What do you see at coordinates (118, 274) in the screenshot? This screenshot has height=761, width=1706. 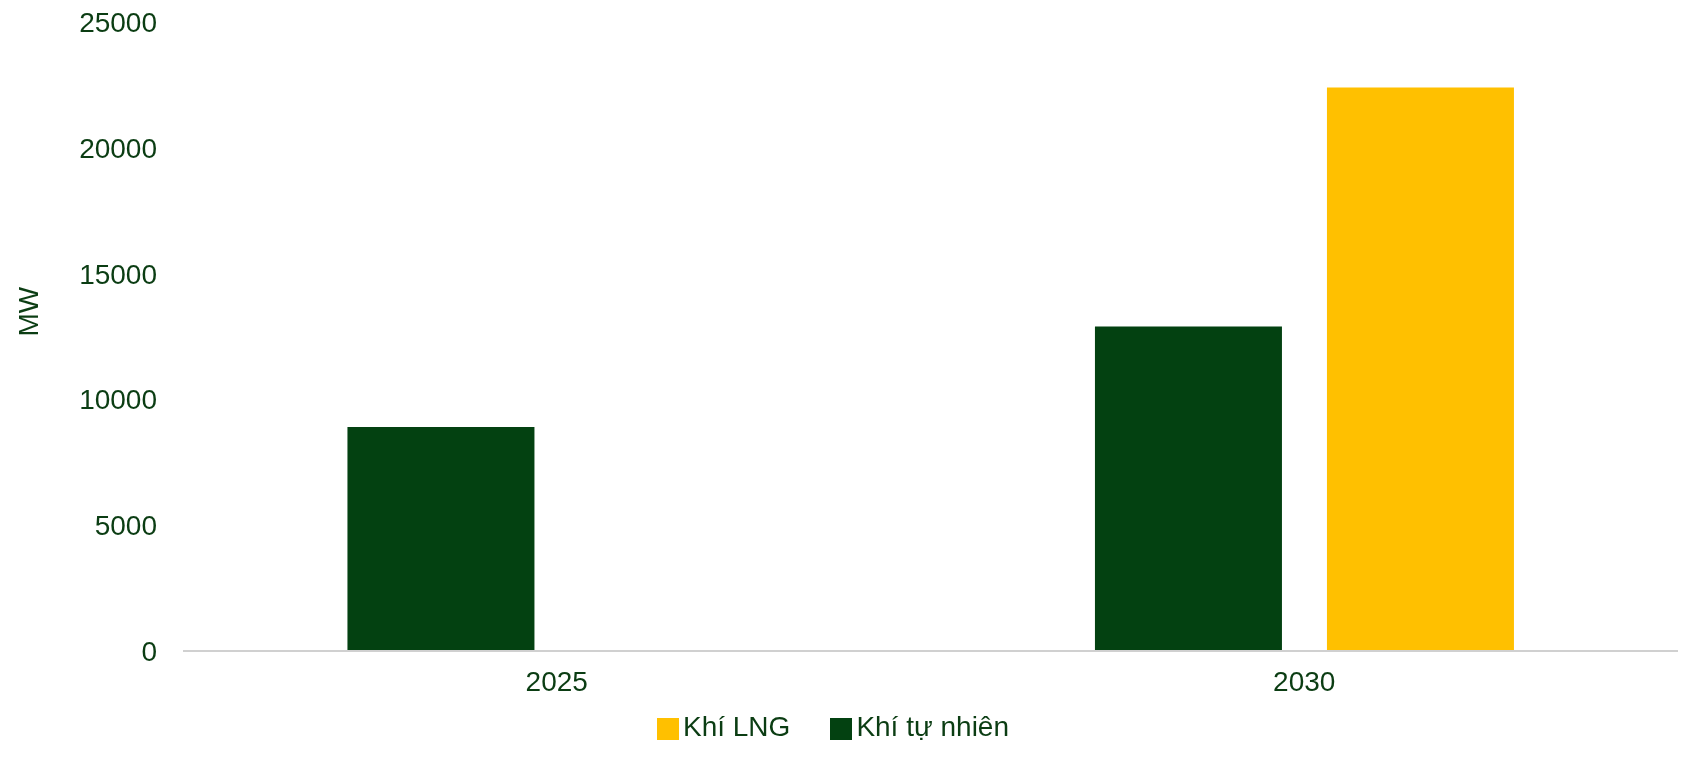 I see `y-tick-label: 15000` at bounding box center [118, 274].